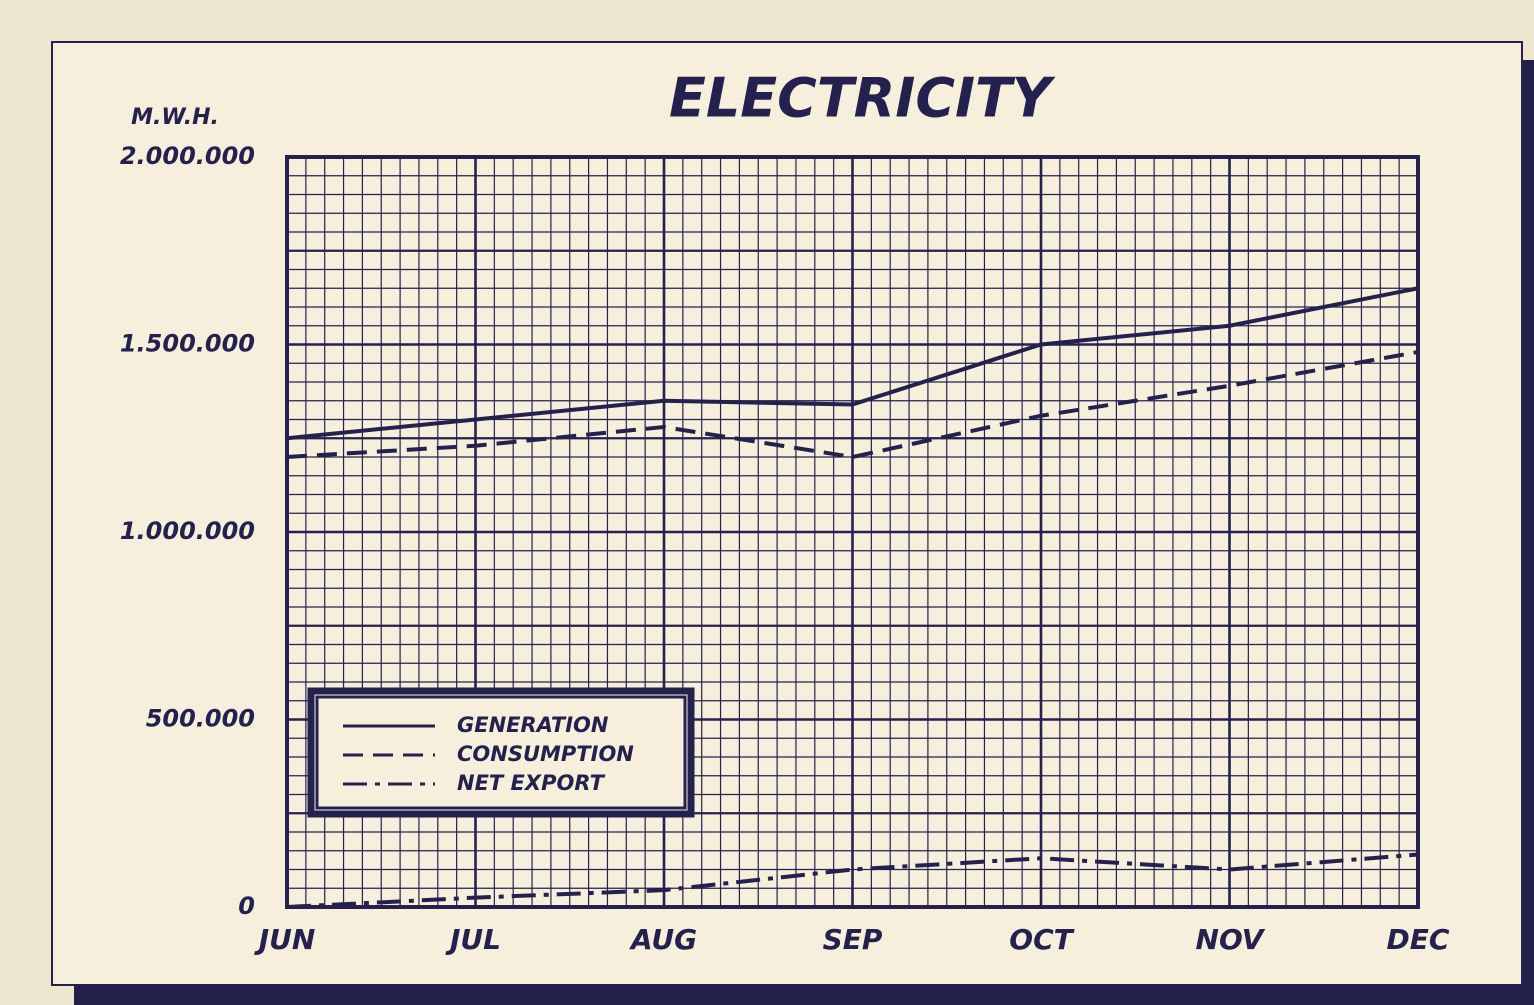 The height and width of the screenshot is (1005, 1534). I want to click on legend-label: CONSUMPTION, so click(545, 754).